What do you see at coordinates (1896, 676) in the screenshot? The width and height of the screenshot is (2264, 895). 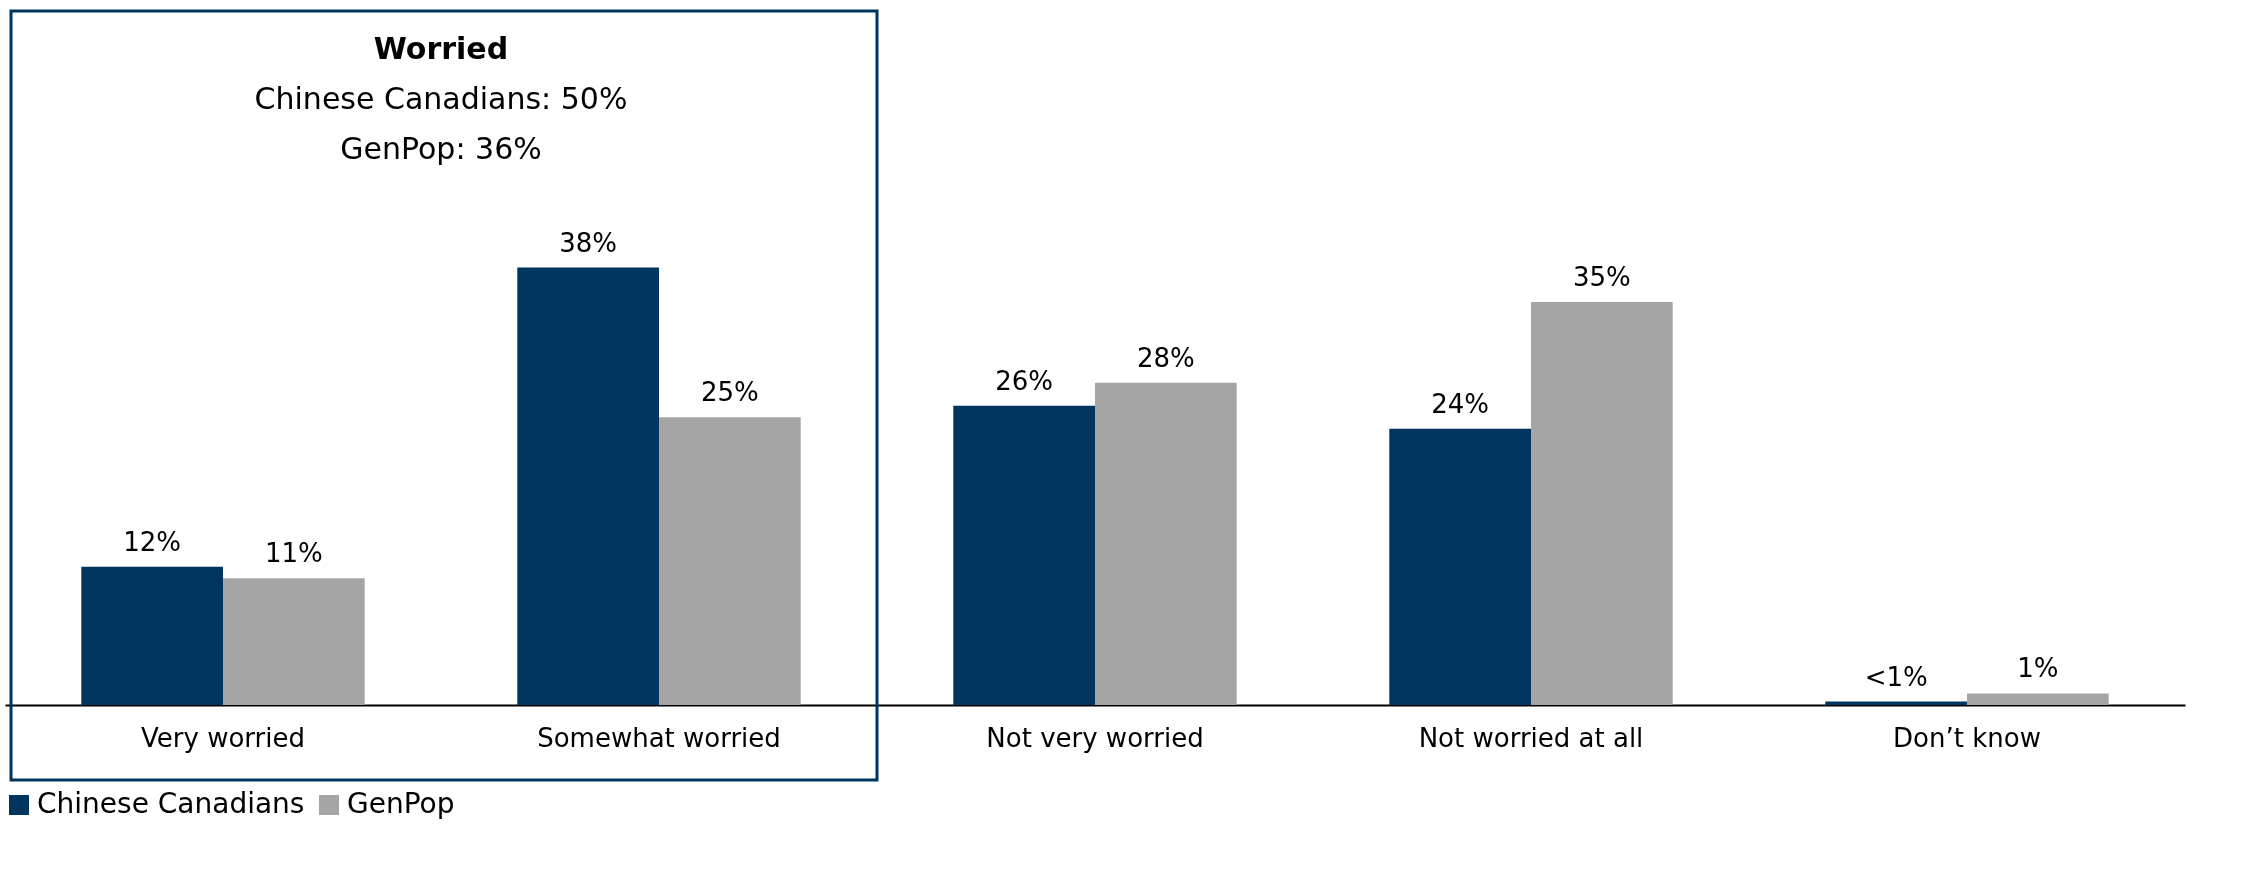 I see `data-label: <1%` at bounding box center [1896, 676].